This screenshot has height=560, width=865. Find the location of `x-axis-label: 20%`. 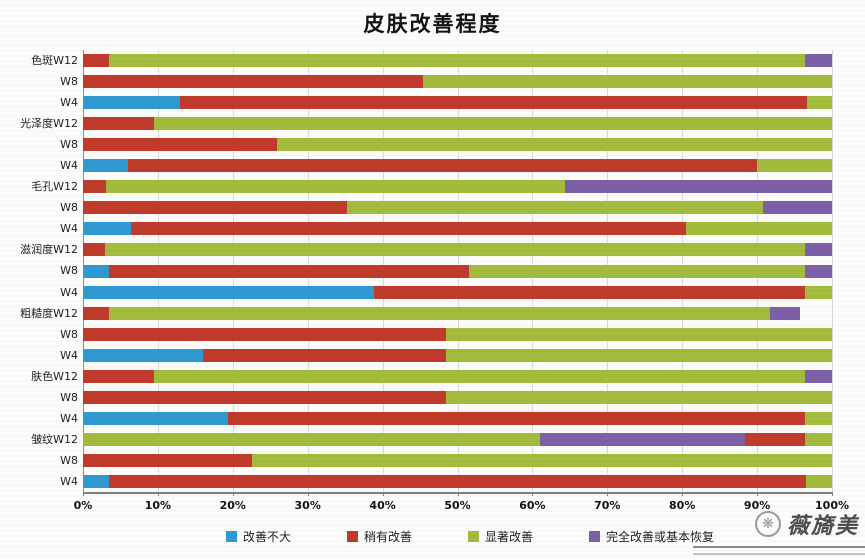

x-axis-label: 20% is located at coordinates (232, 505).